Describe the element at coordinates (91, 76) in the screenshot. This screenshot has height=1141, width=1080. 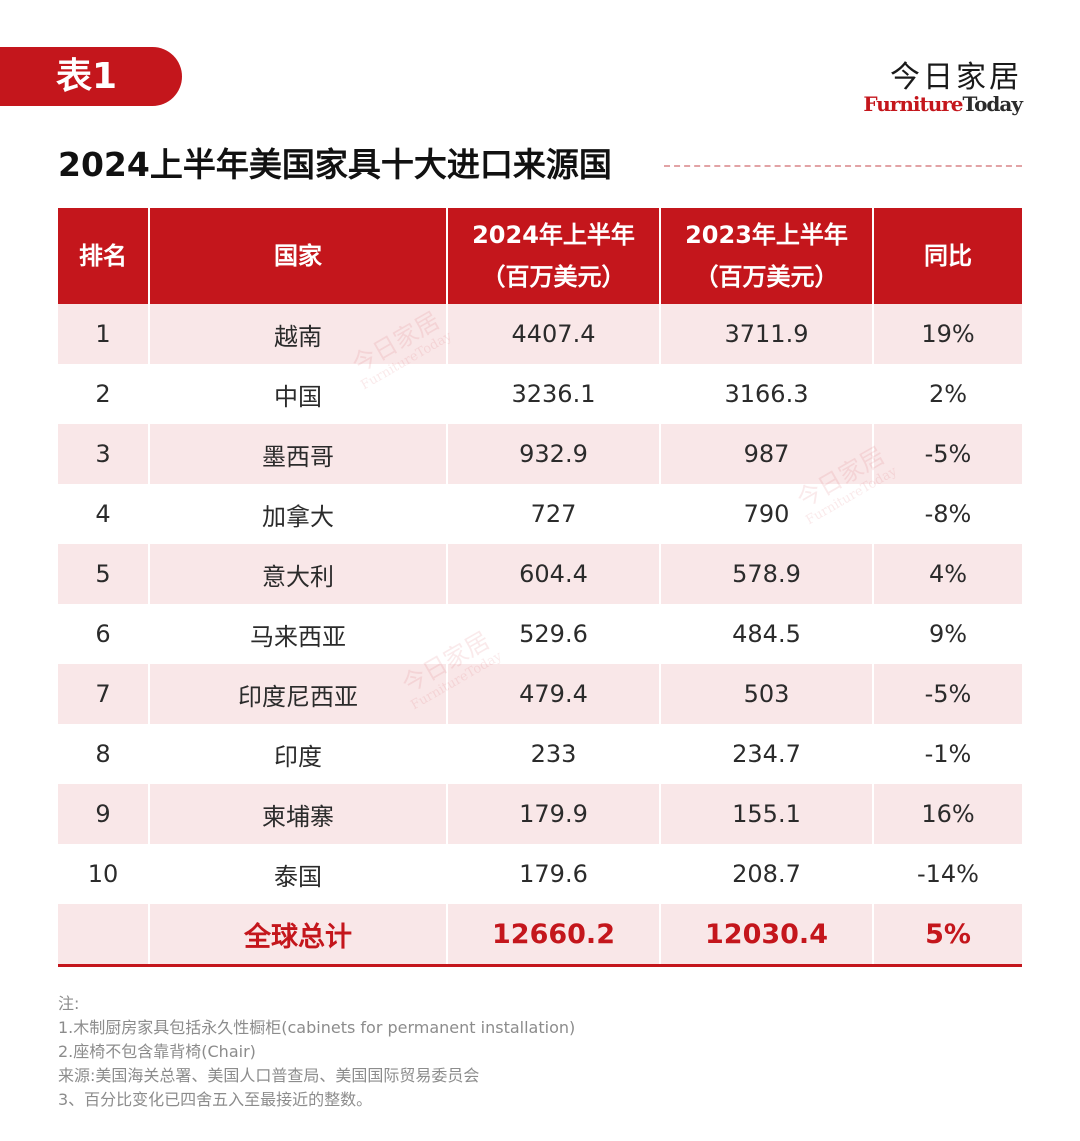
I see `table-number-tag: 表1` at that location.